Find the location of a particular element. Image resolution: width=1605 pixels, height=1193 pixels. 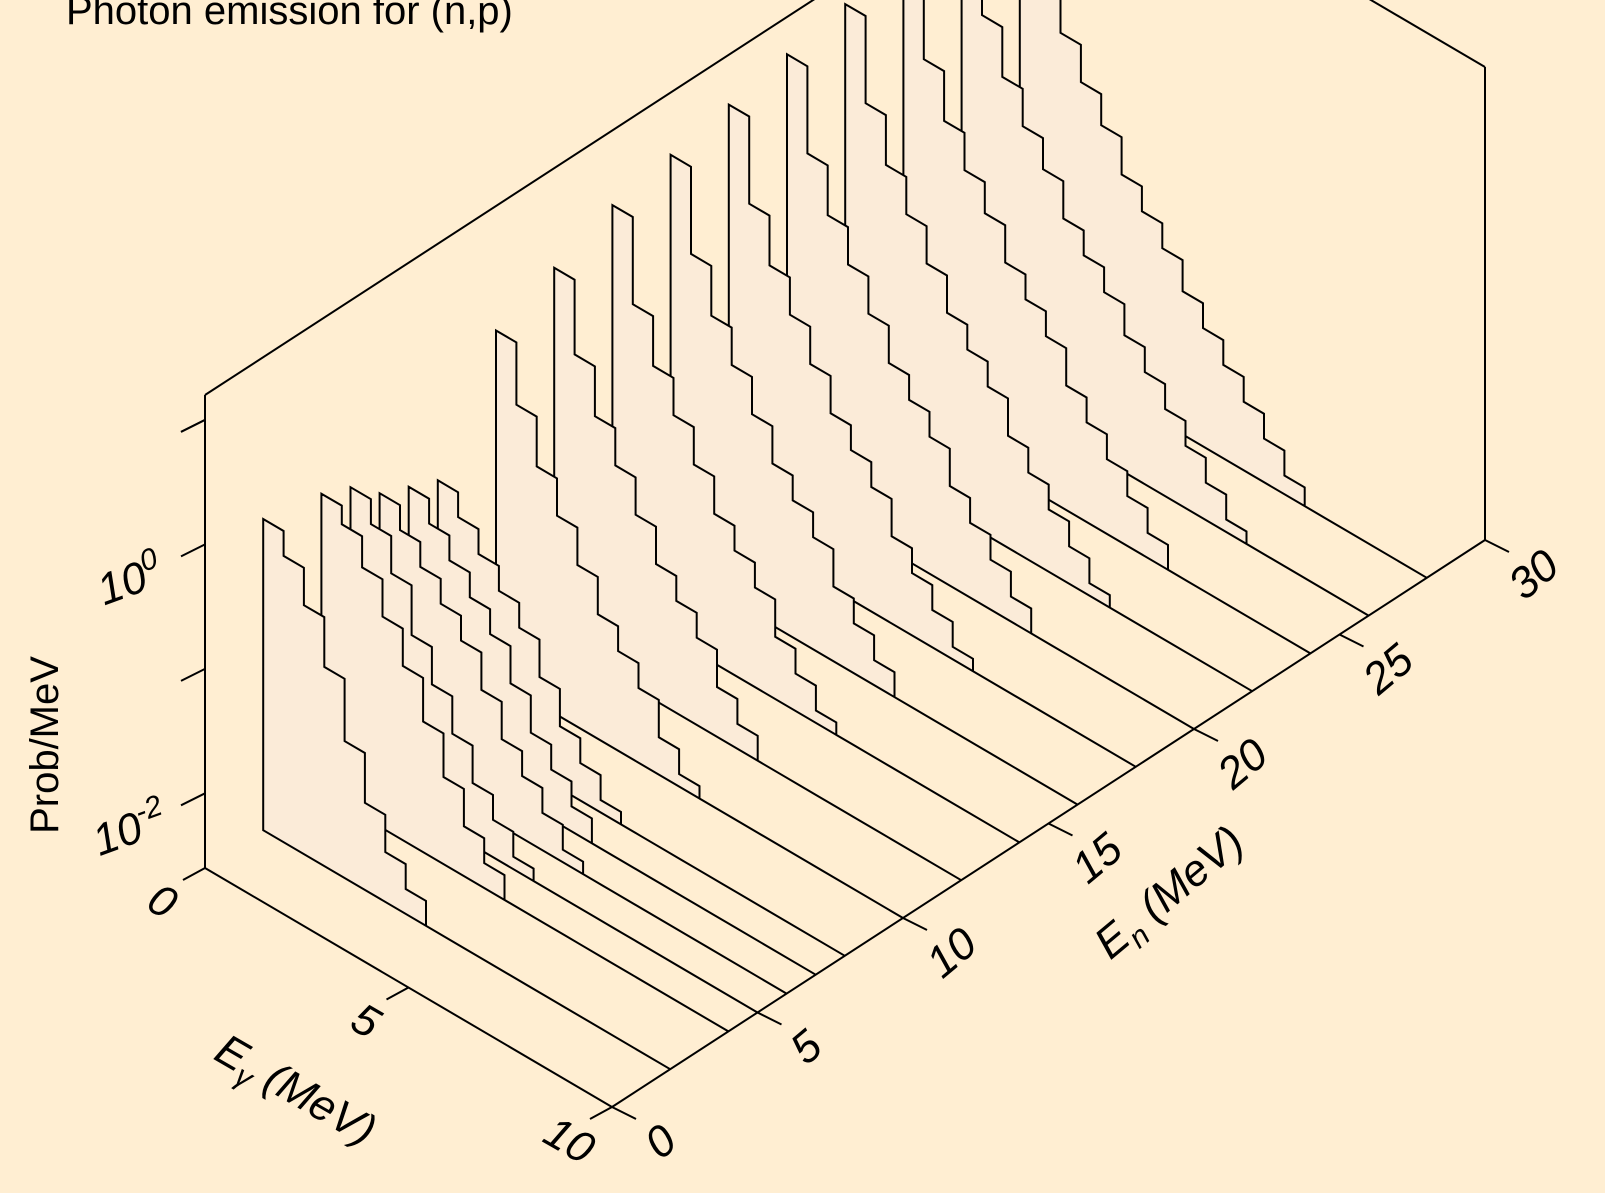

y-tick-label: 15 is located at coordinates (1097, 858).